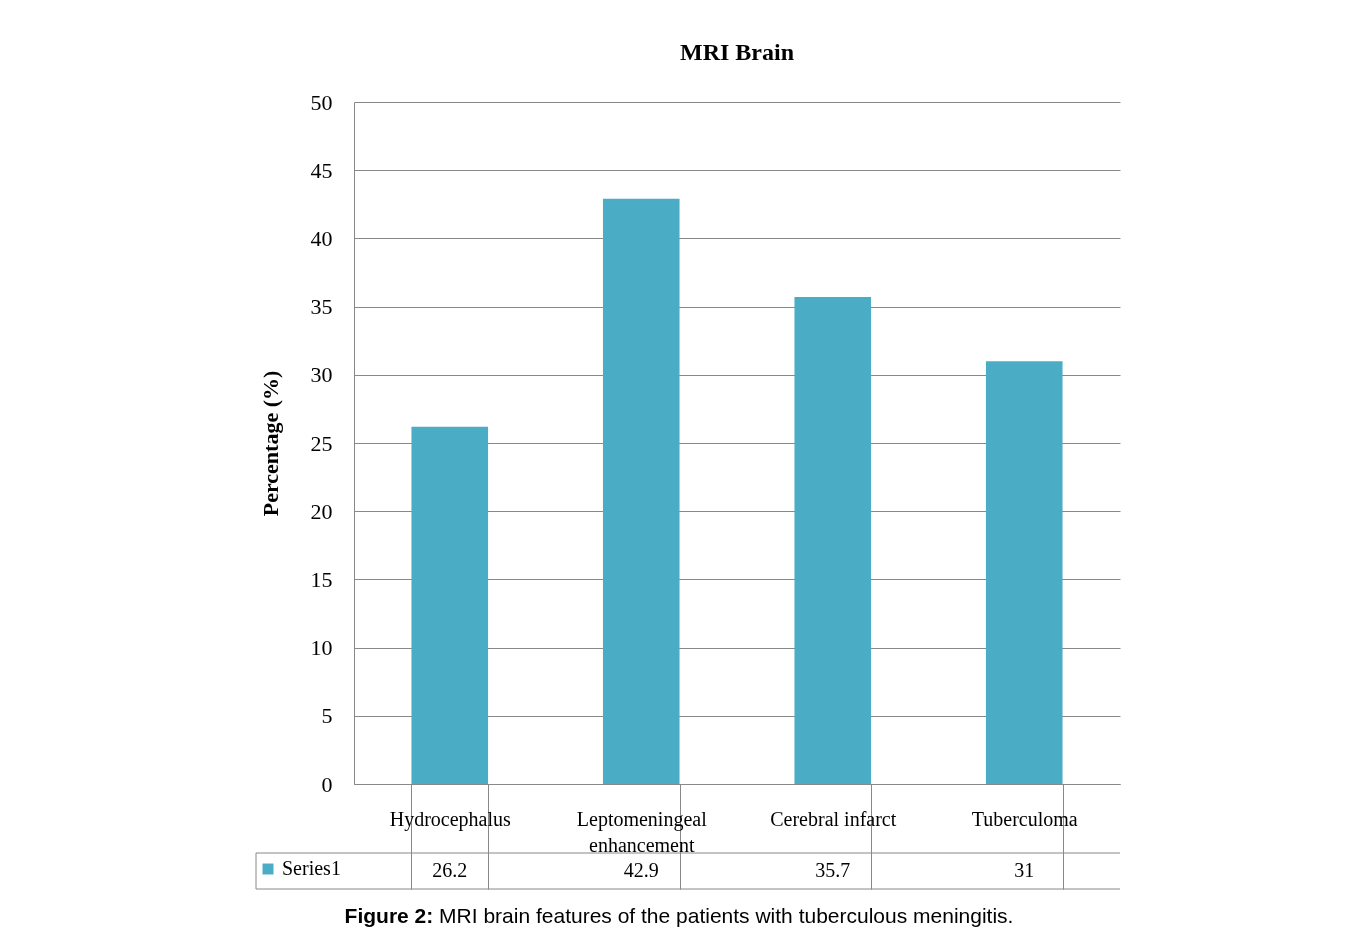 The image size is (1358, 940). What do you see at coordinates (327, 716) in the screenshot?
I see `y-tick-label: 5` at bounding box center [327, 716].